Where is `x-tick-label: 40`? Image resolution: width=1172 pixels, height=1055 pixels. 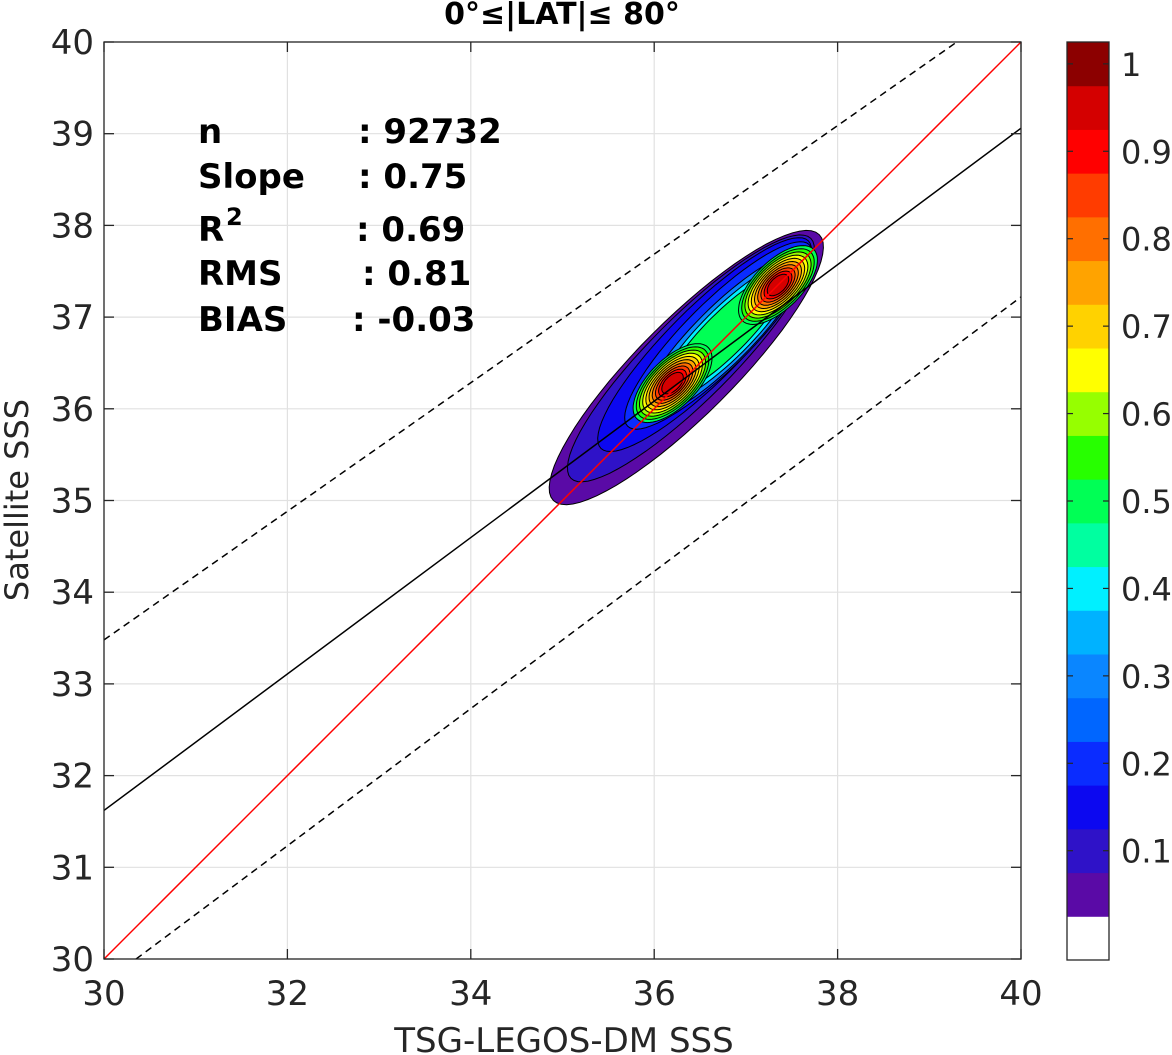
x-tick-label: 40 is located at coordinates (1020, 994).